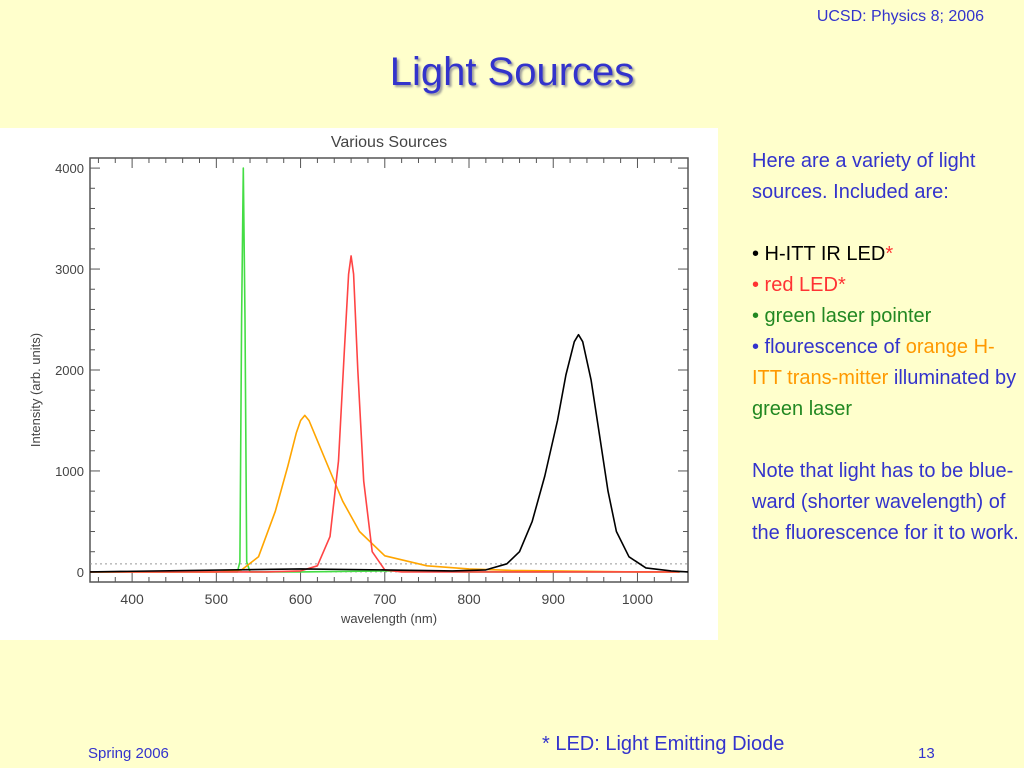  Describe the element at coordinates (128, 753) in the screenshot. I see `footer-date: Spring 2006` at that location.